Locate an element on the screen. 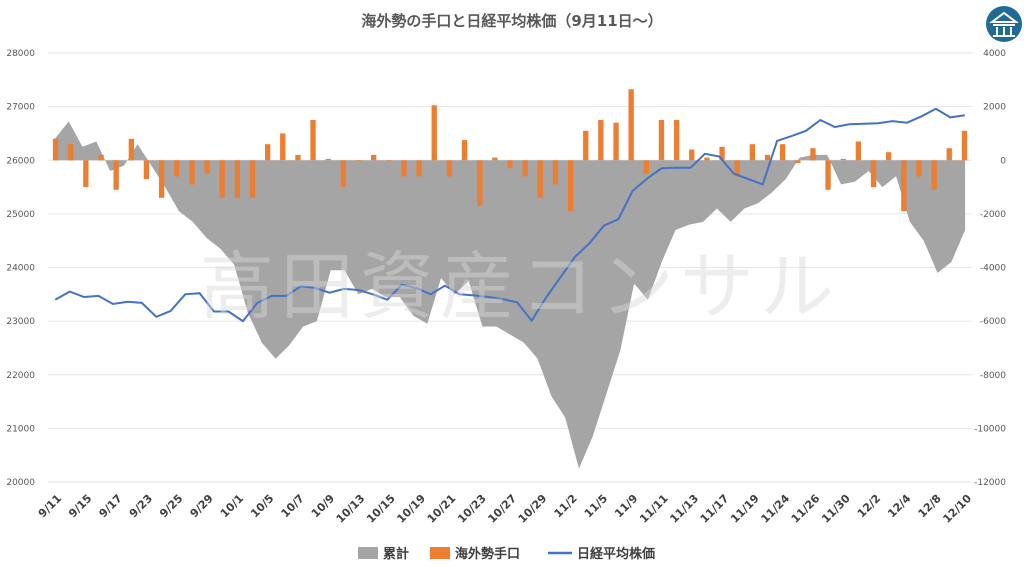 This screenshot has height=575, width=1024. x-axis-tick-label: 9/29 is located at coordinates (202, 506).